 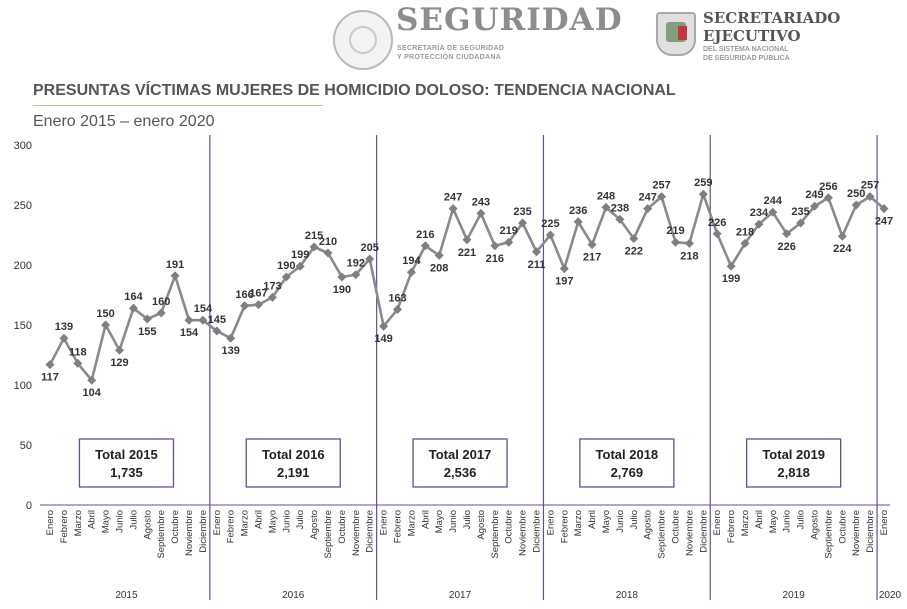 I want to click on data-label-10: 154, so click(x=189, y=333).